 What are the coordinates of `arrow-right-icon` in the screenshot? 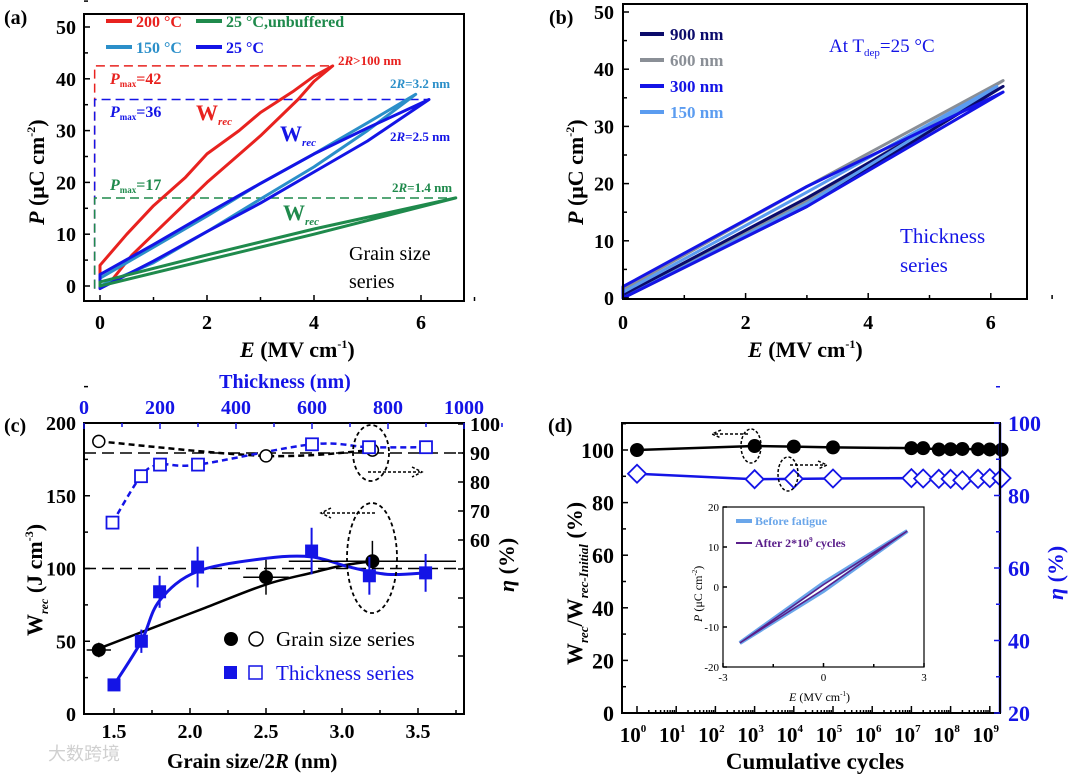 It's located at (809, 465).